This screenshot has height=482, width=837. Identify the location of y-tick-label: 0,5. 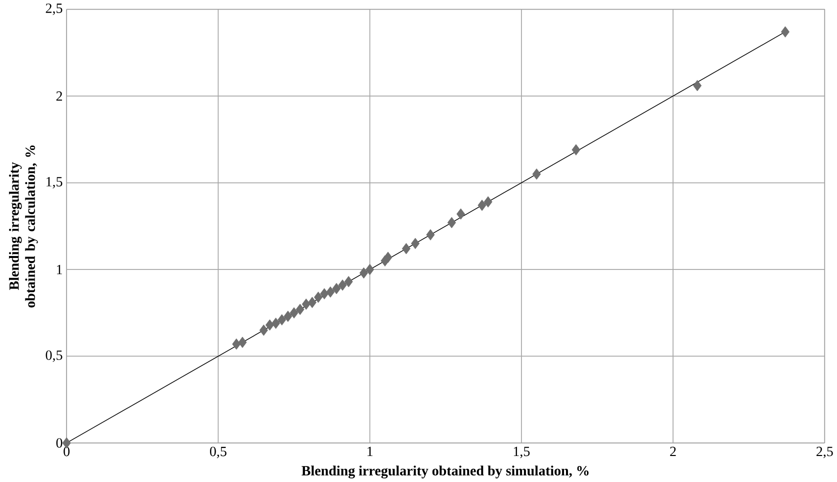
(54, 356).